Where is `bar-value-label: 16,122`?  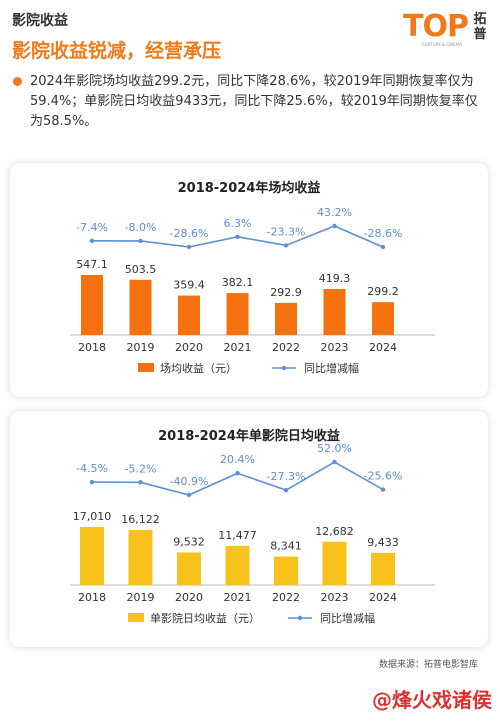 bar-value-label: 16,122 is located at coordinates (140, 519).